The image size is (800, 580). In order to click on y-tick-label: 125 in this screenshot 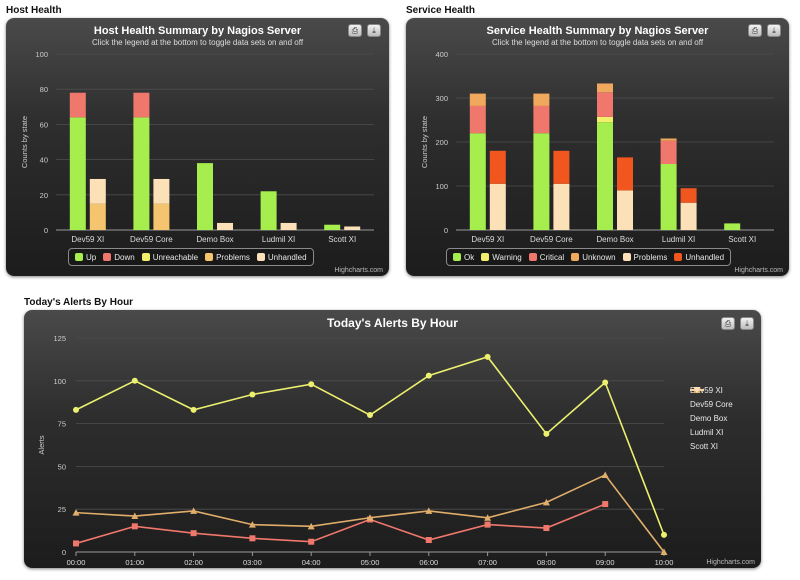, I will do `click(59, 338)`.